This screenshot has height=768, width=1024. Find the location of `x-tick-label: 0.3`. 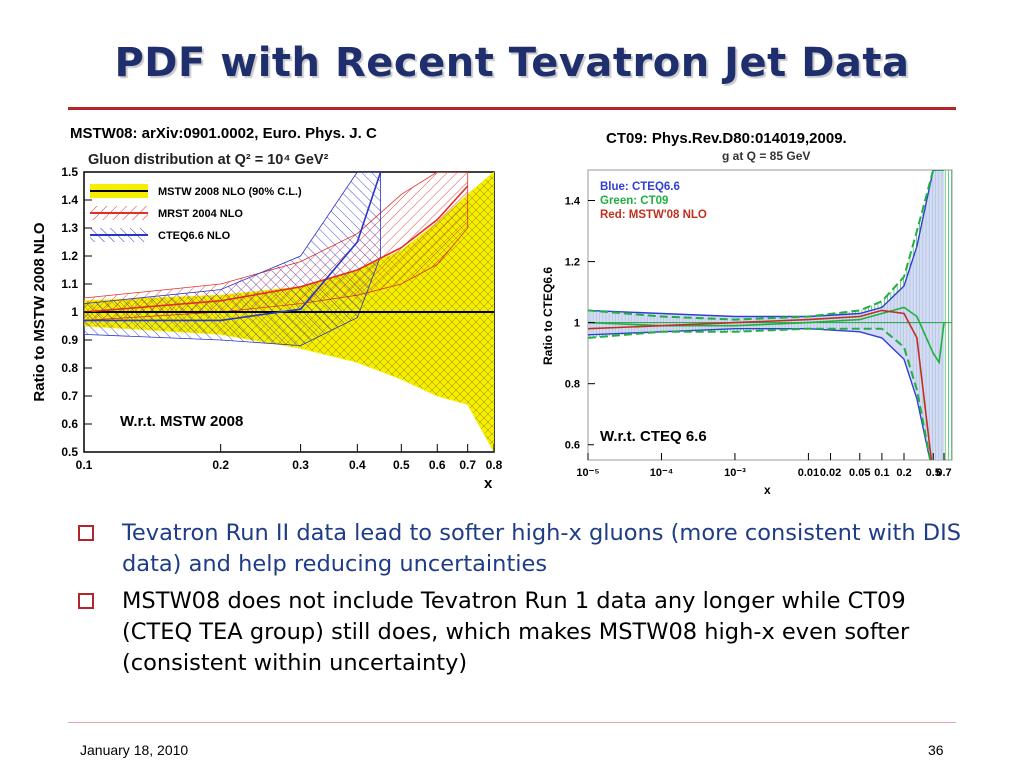

x-tick-label: 0.3 is located at coordinates (300, 465).